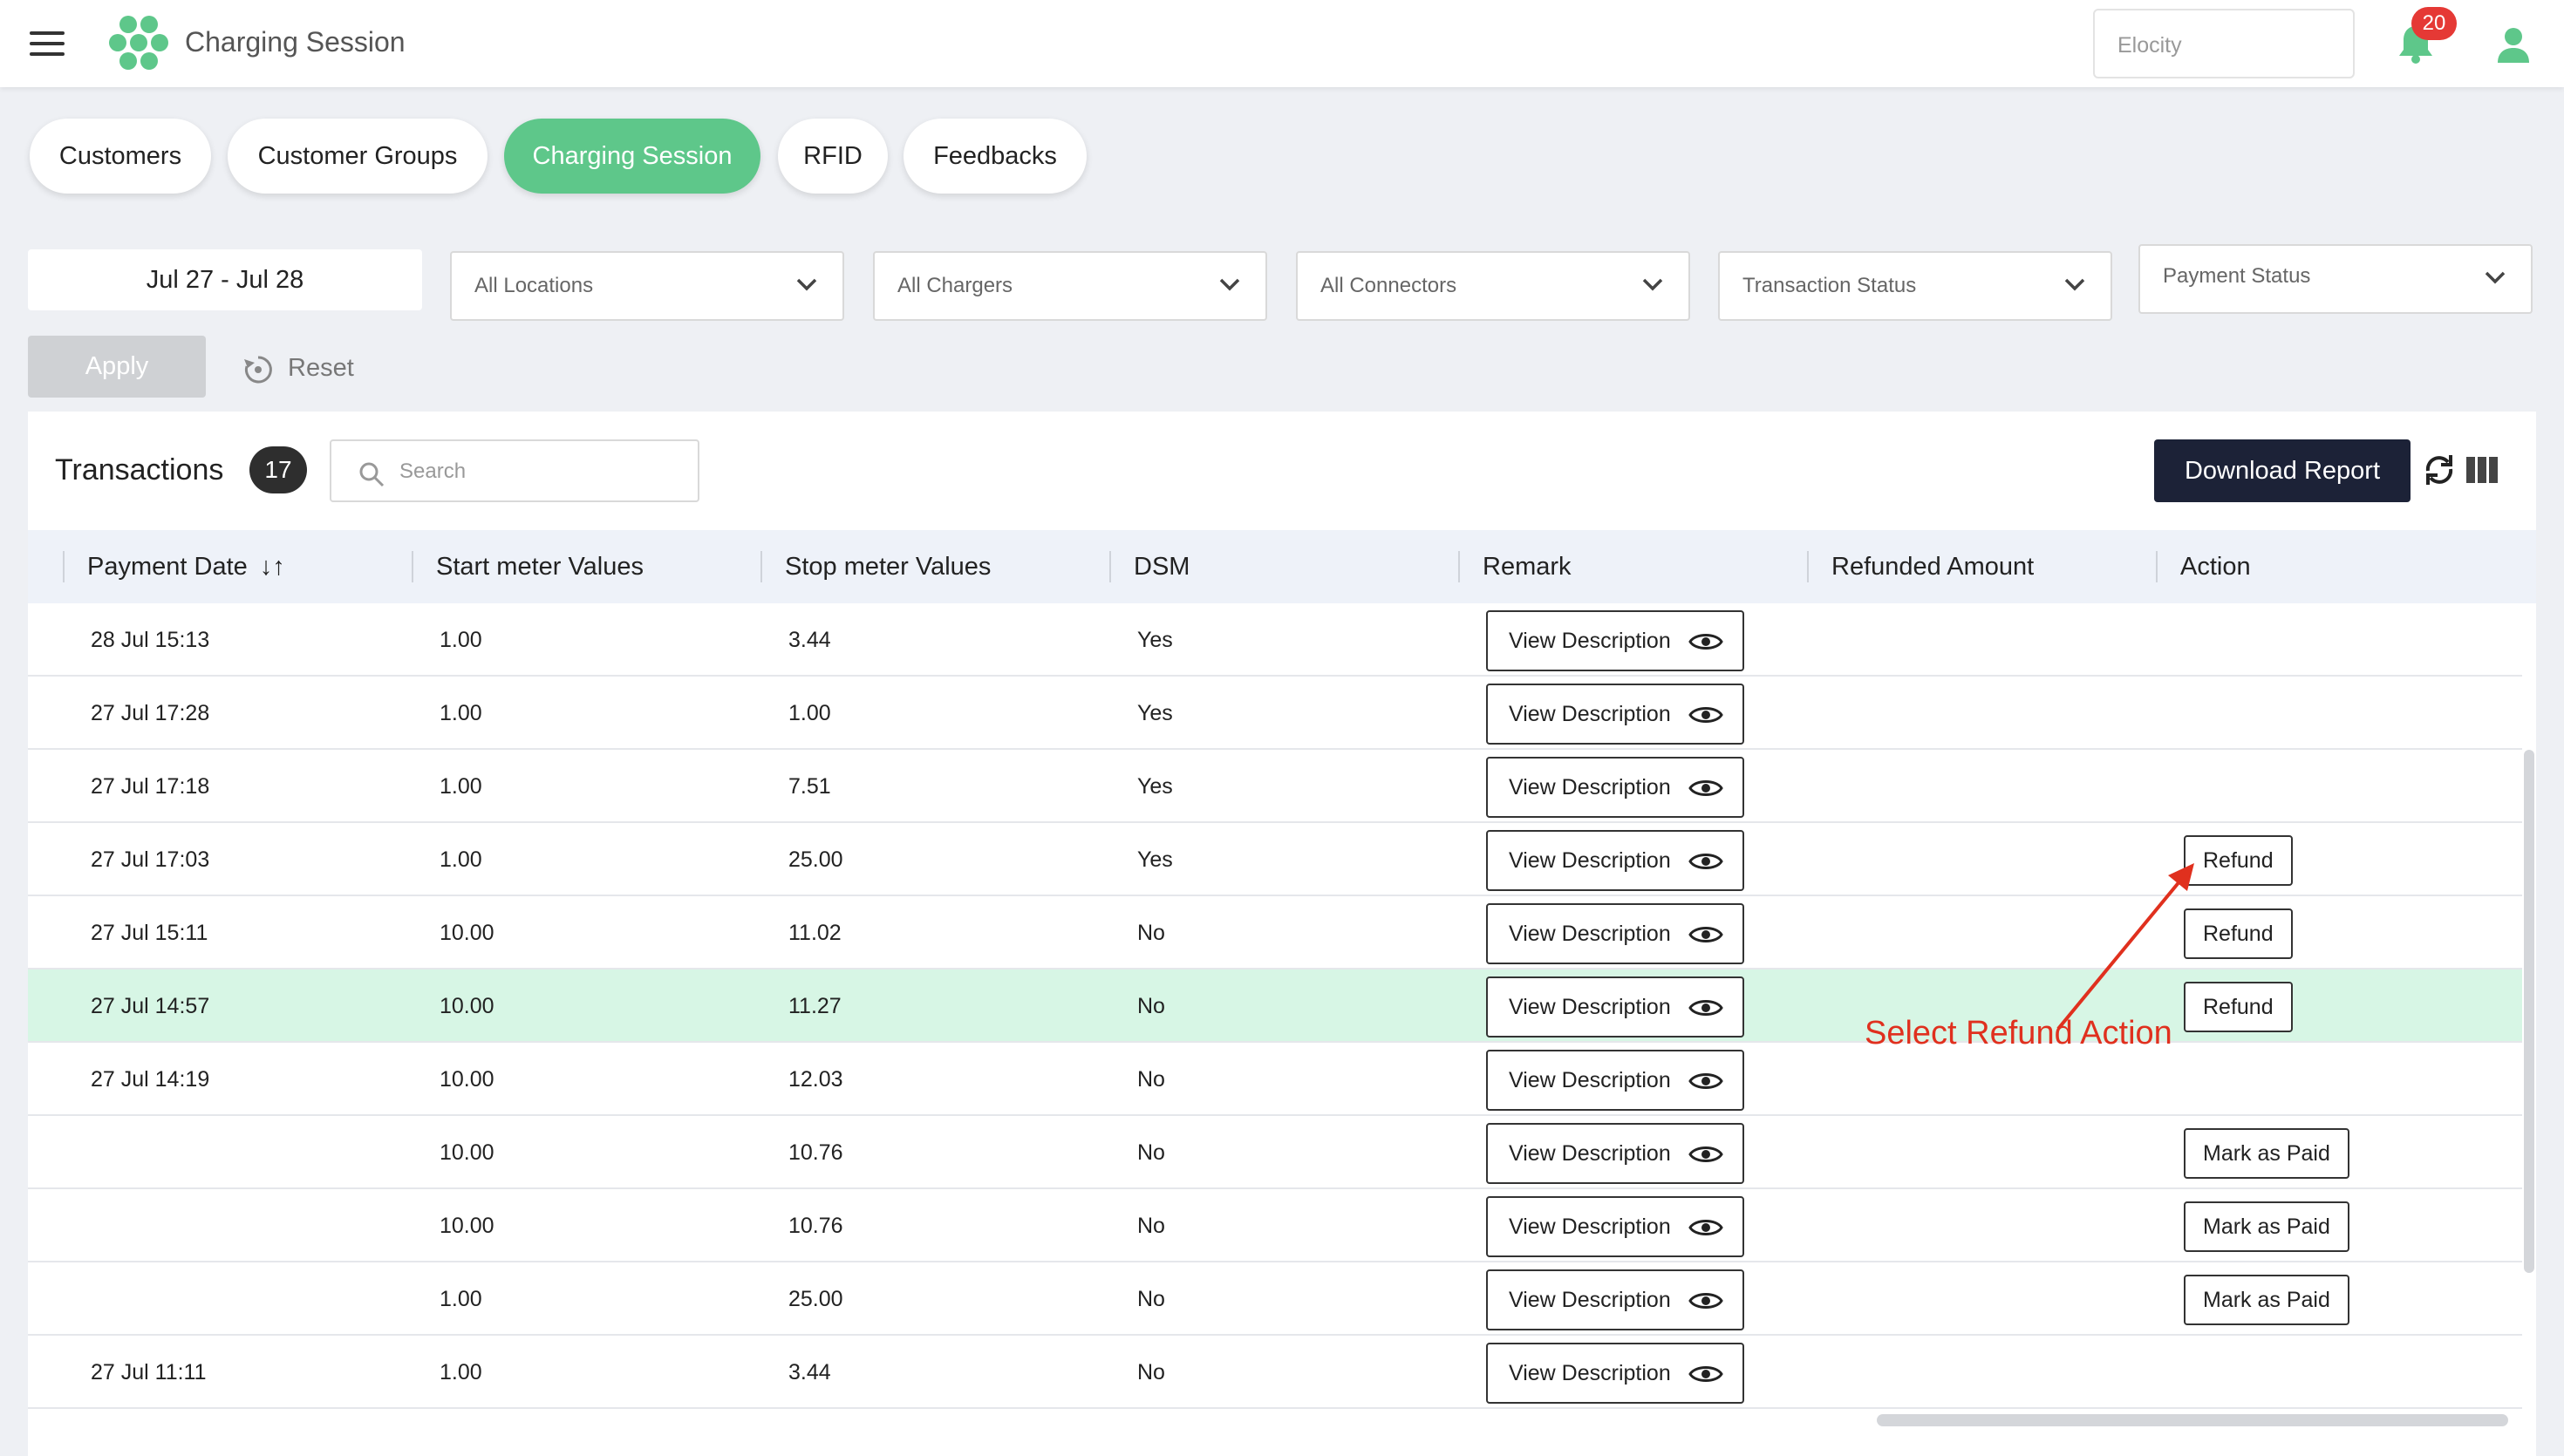  Describe the element at coordinates (1275, 640) in the screenshot. I see `table-row: 28 Jul 15:13 1.00 3.44 Yes View Description` at that location.